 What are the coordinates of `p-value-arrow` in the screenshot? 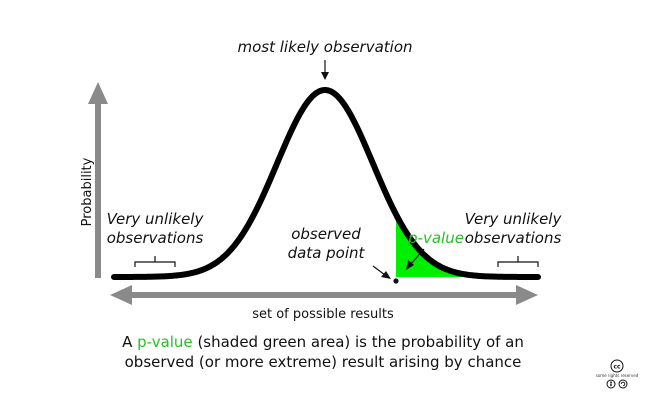 It's located at (415, 259).